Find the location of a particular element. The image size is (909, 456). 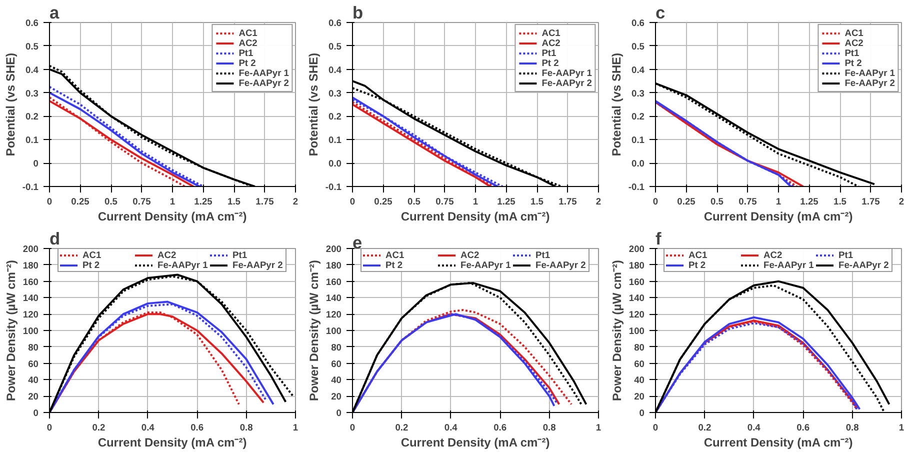

y-tick-label: 0.4 is located at coordinates (33, 69).